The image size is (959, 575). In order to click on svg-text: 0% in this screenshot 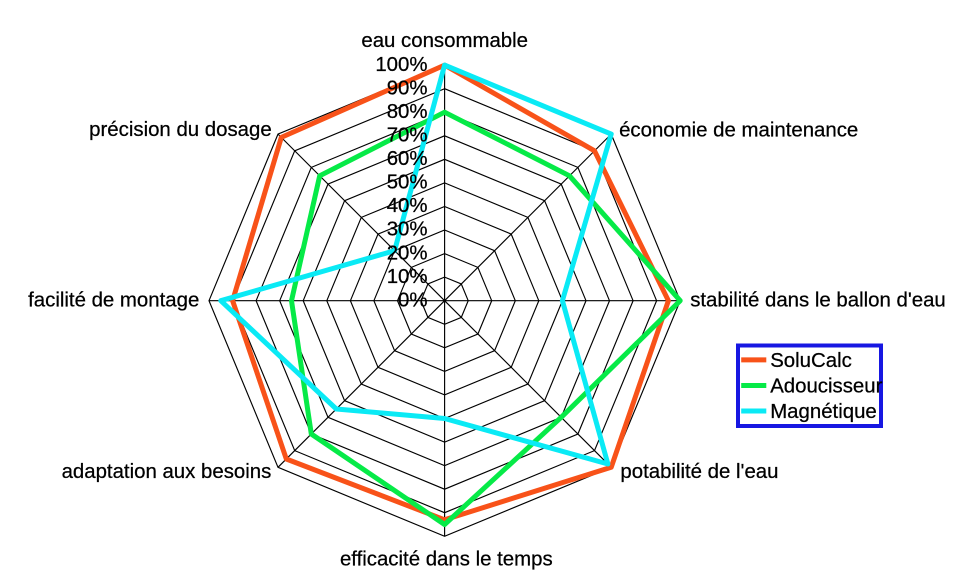, I will do `click(412, 300)`.